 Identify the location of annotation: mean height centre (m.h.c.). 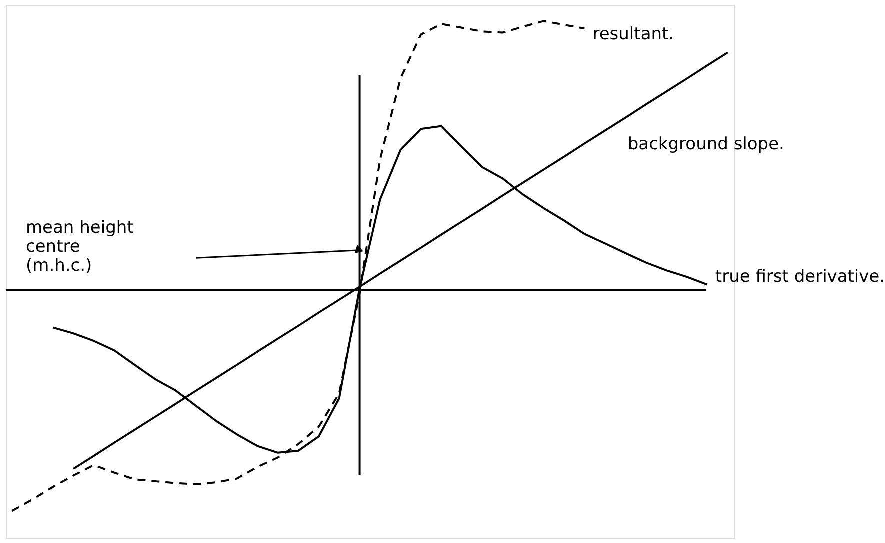
(80, 247).